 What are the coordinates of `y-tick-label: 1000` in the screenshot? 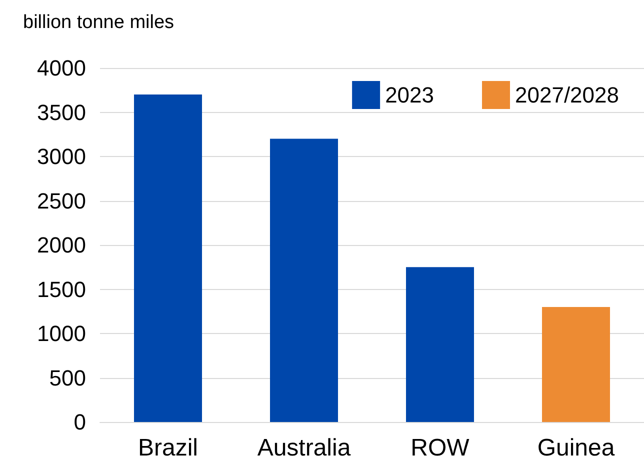 It's located at (61, 333).